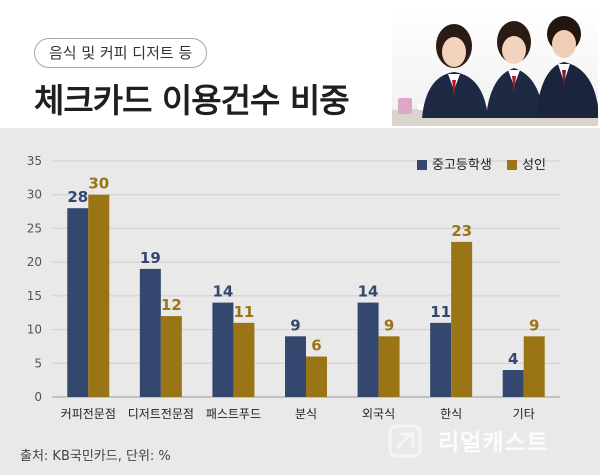 This screenshot has width=600, height=475. I want to click on x-tick-label: 외국식, so click(378, 414).